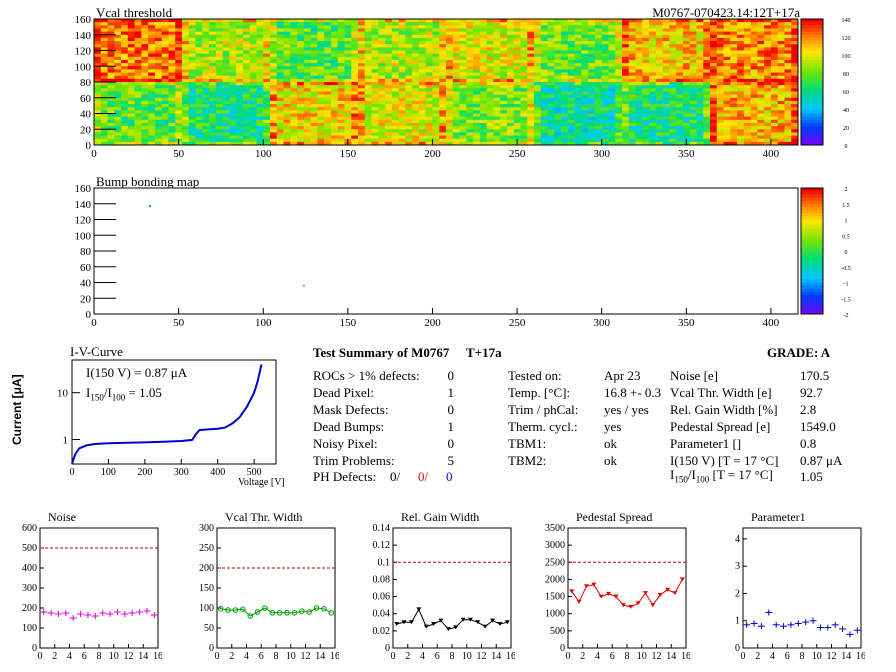  I want to click on x-tick-label: 10, so click(642, 656).